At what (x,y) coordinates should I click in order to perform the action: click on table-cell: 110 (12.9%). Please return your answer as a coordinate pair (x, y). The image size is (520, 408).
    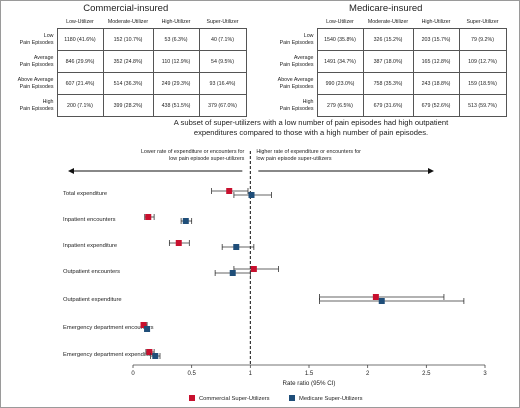
    Looking at the image, I should click on (176, 61).